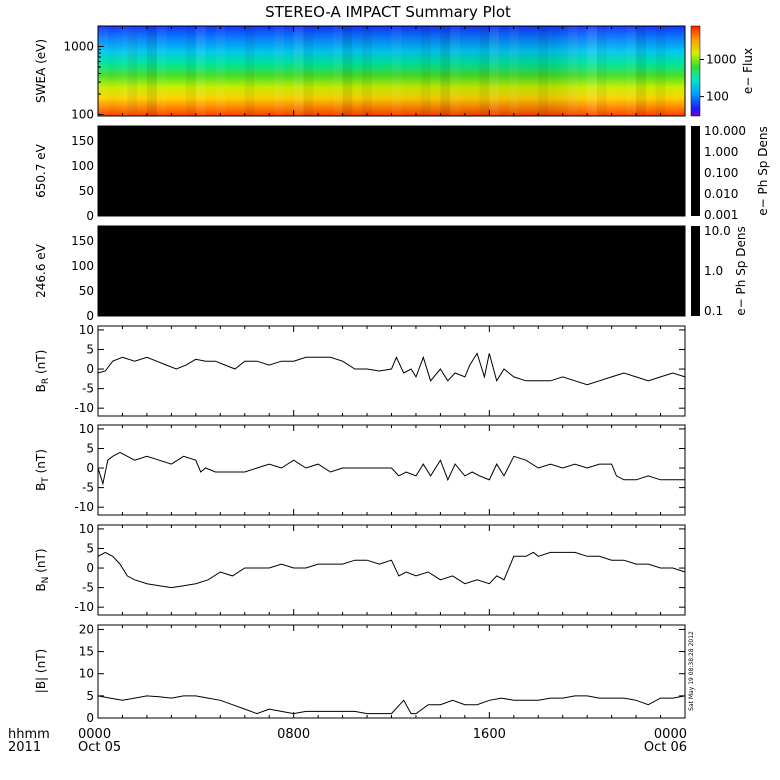  I want to click on pad650-ylabel: 650.7 eV, so click(41, 170).